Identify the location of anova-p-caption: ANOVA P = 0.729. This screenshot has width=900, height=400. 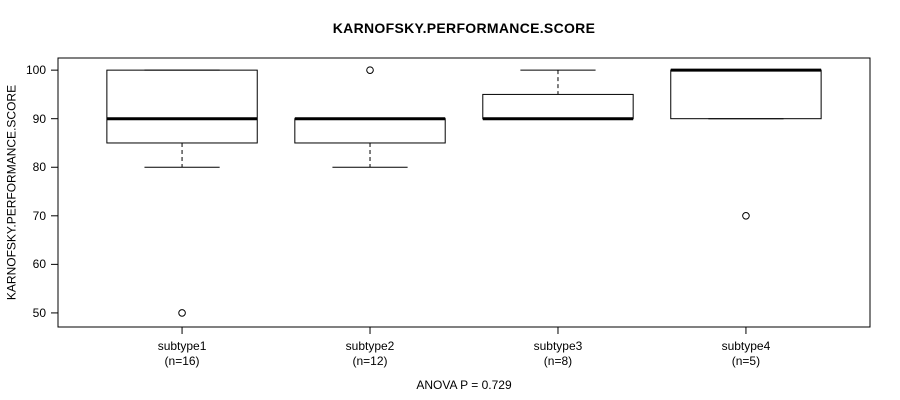
(464, 385).